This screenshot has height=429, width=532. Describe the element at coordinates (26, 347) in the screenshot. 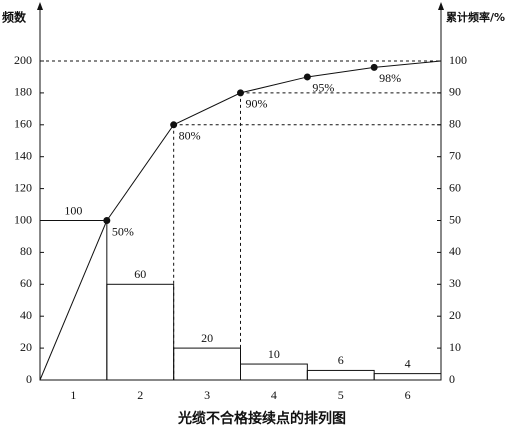

I see `y-tick-label: 20` at that location.